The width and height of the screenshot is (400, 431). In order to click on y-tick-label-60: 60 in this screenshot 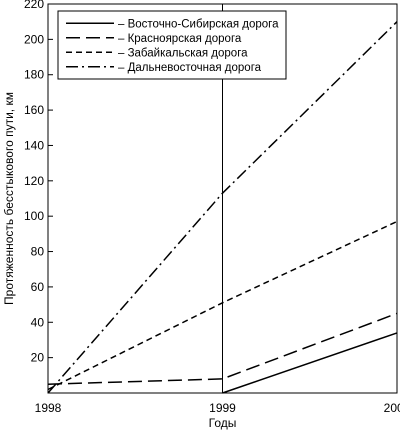, I will do `click(38, 287)`.